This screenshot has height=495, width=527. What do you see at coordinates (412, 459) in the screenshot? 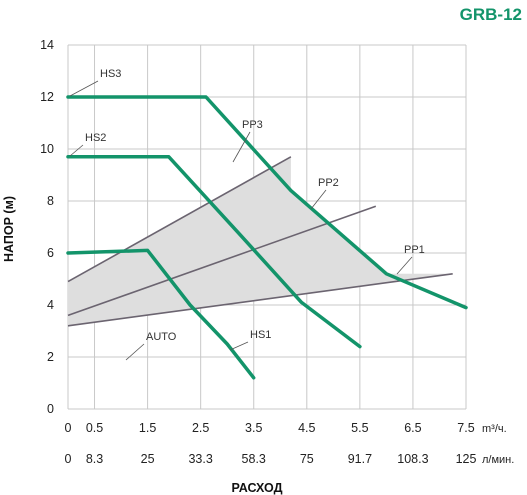
I see `x-tick-label-lmin: 108.3` at bounding box center [412, 459].